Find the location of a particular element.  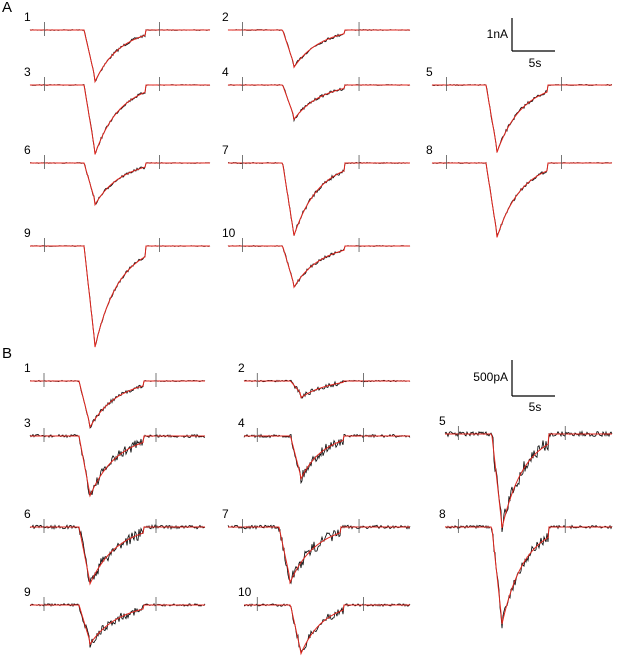

panel-label: B is located at coordinates (7, 353).